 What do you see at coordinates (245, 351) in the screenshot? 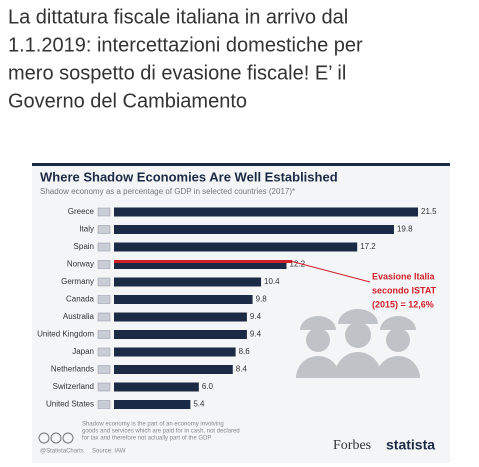
I see `value-label: 8.6` at bounding box center [245, 351].